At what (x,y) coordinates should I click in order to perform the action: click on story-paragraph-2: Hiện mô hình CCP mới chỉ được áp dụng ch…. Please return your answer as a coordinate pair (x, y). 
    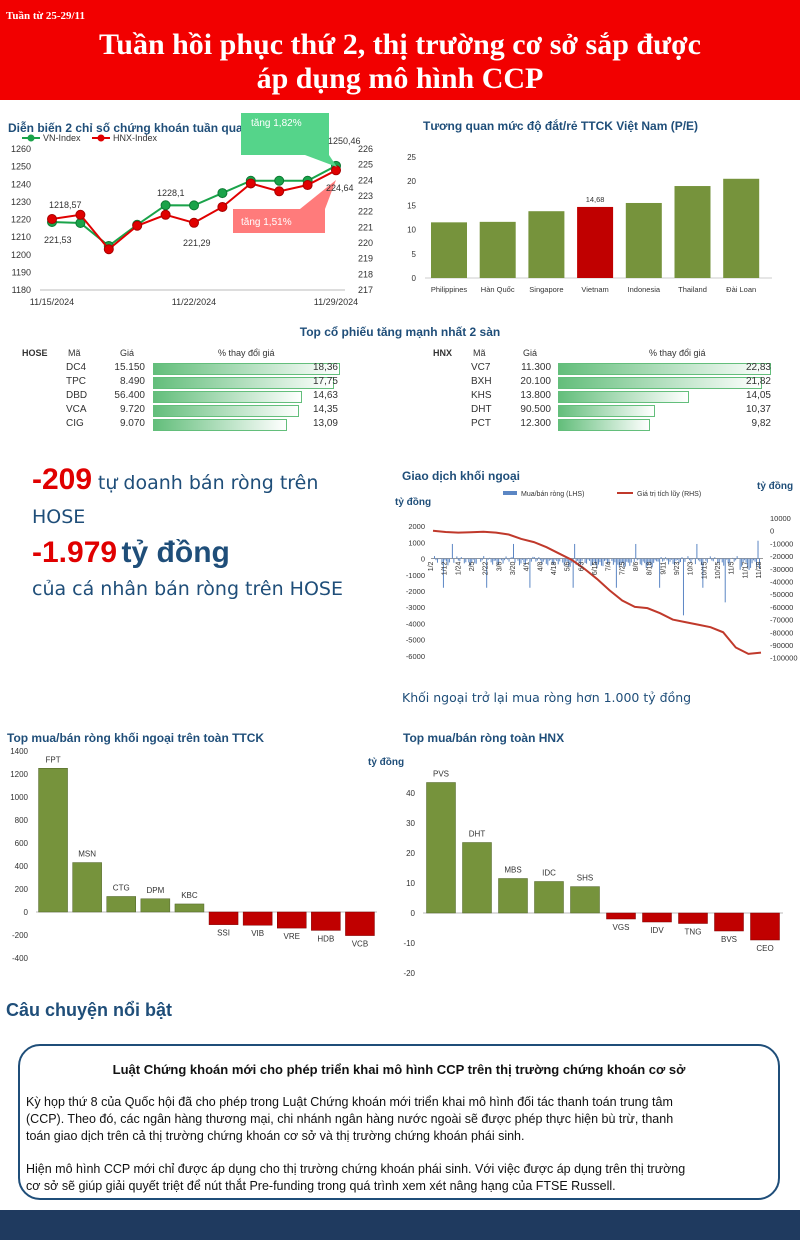
    Looking at the image, I should click on (401, 1178).